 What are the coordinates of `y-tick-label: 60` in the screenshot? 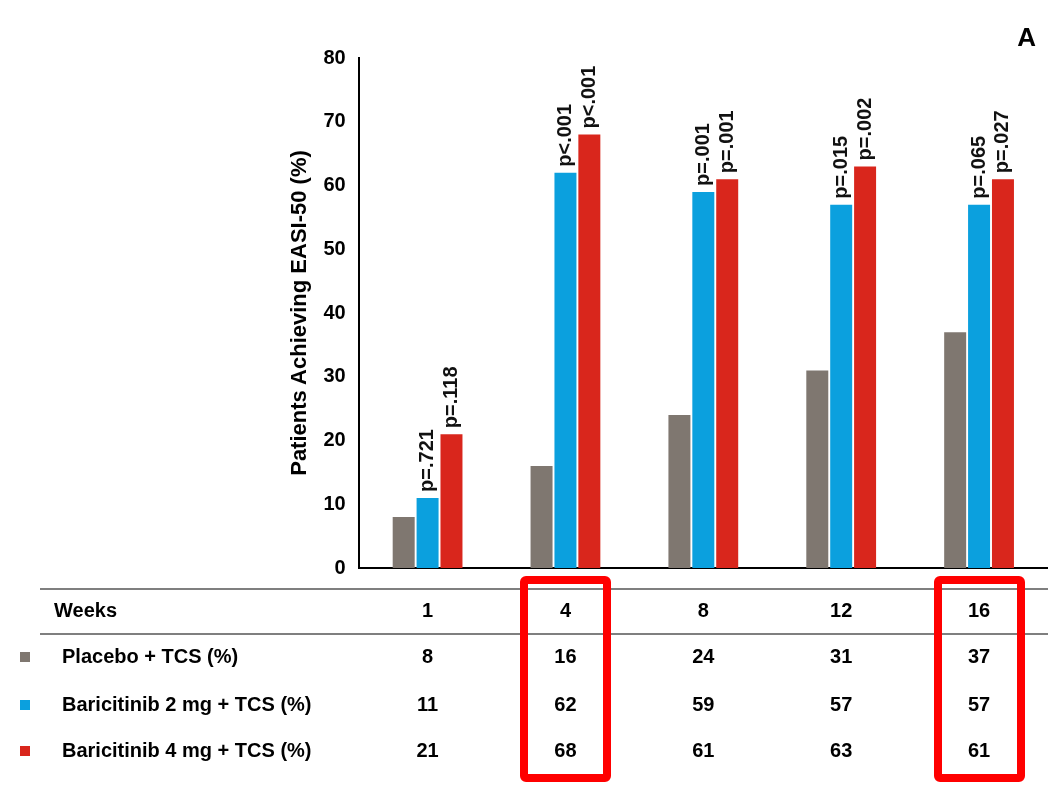 It's located at (334, 184).